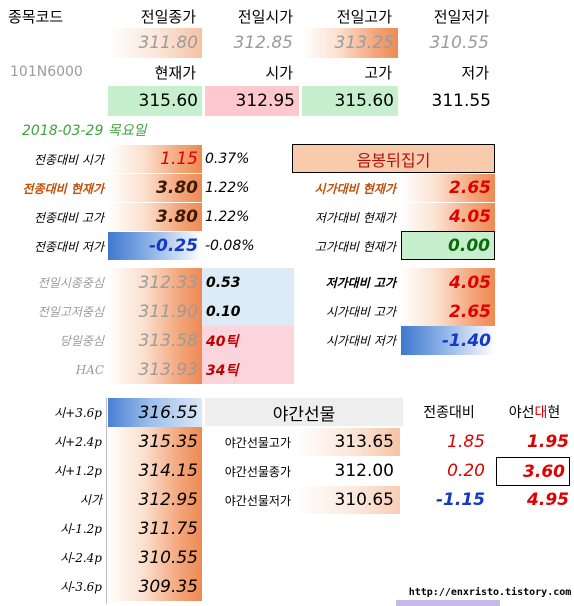  Describe the element at coordinates (360, 312) in the screenshot. I see `range-label-open-high: 시가대비 고가` at that location.